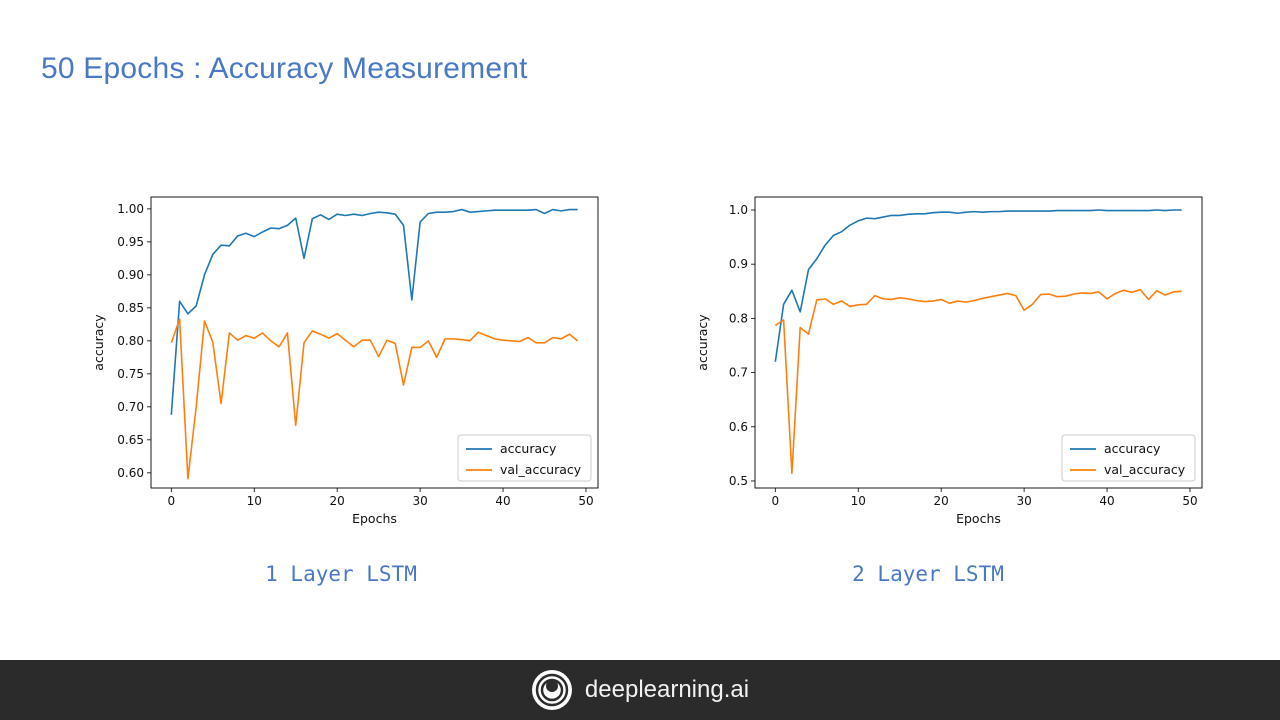  What do you see at coordinates (130, 209) in the screenshot?
I see `y-tick-label: 1.00` at bounding box center [130, 209].